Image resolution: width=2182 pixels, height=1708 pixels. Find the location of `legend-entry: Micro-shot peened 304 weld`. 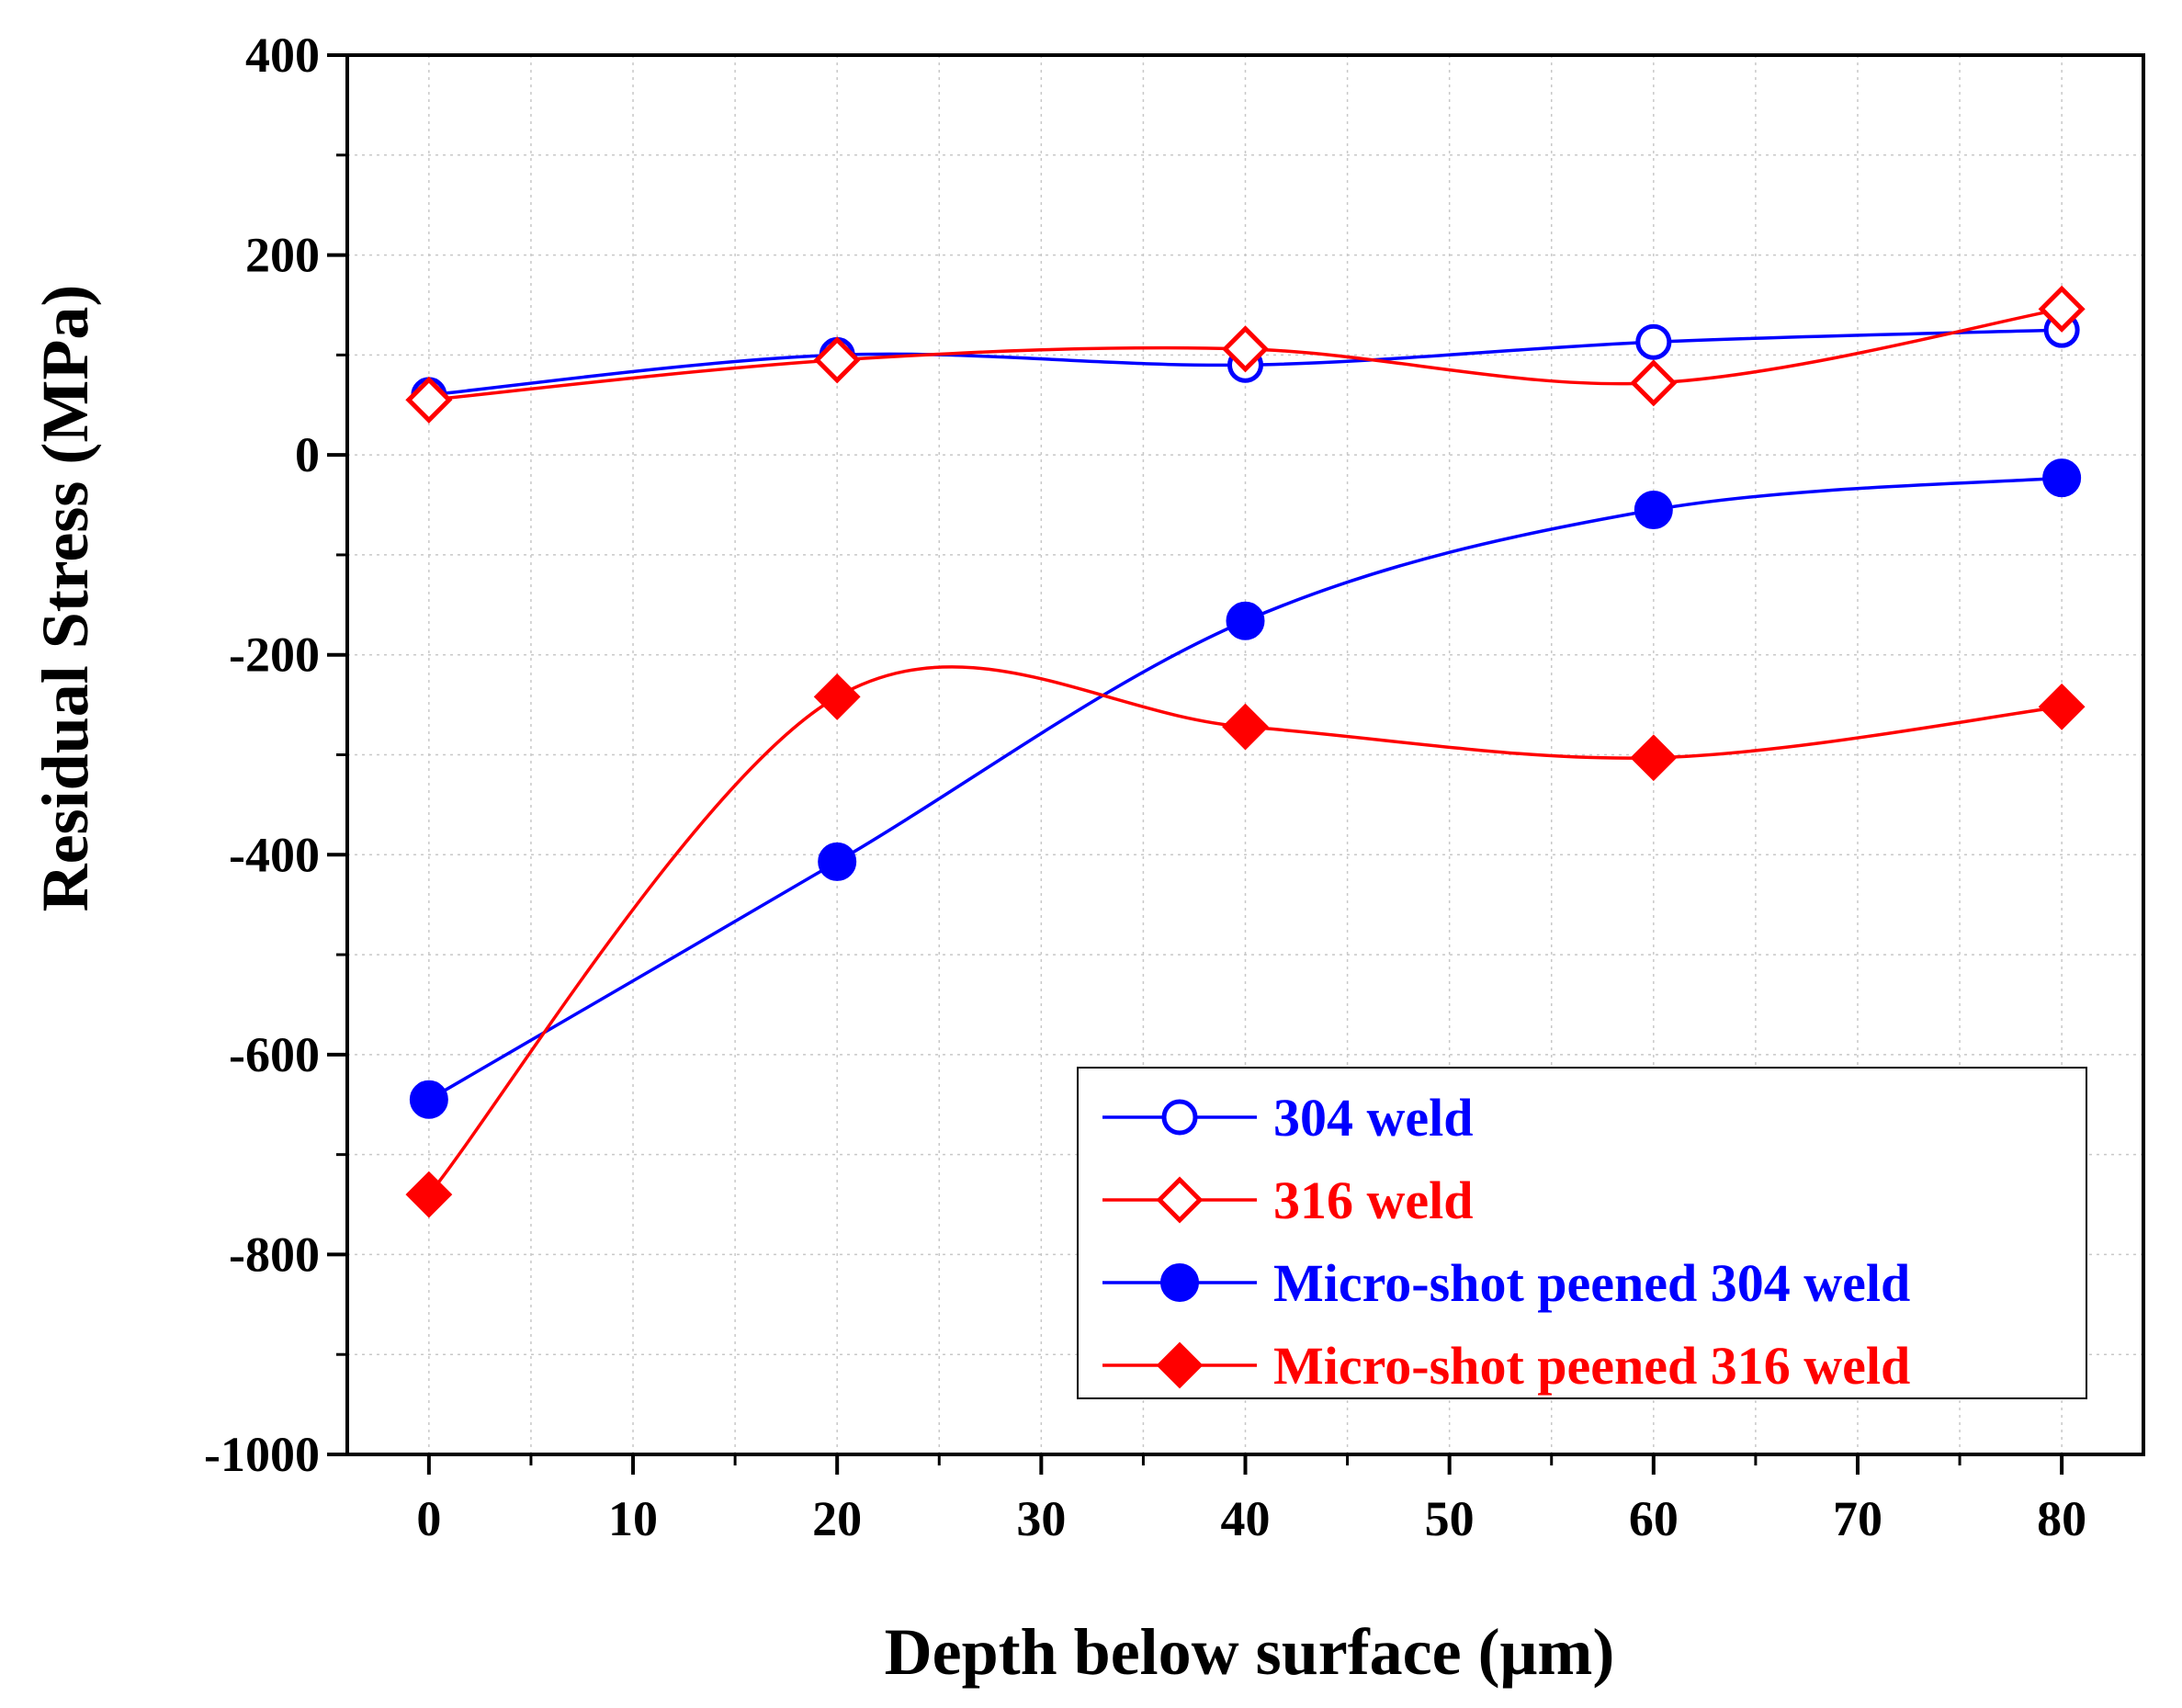

legend-entry: Micro-shot peened 304 weld is located at coordinates (1506, 1283).